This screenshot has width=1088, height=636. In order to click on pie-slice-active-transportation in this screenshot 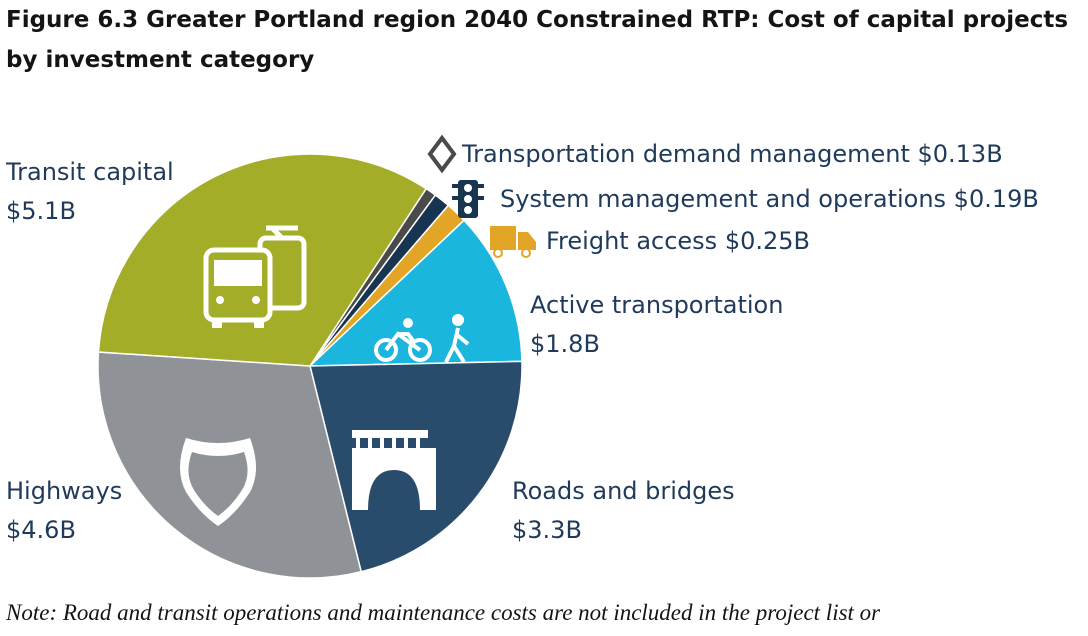, I will do `click(415, 293)`.